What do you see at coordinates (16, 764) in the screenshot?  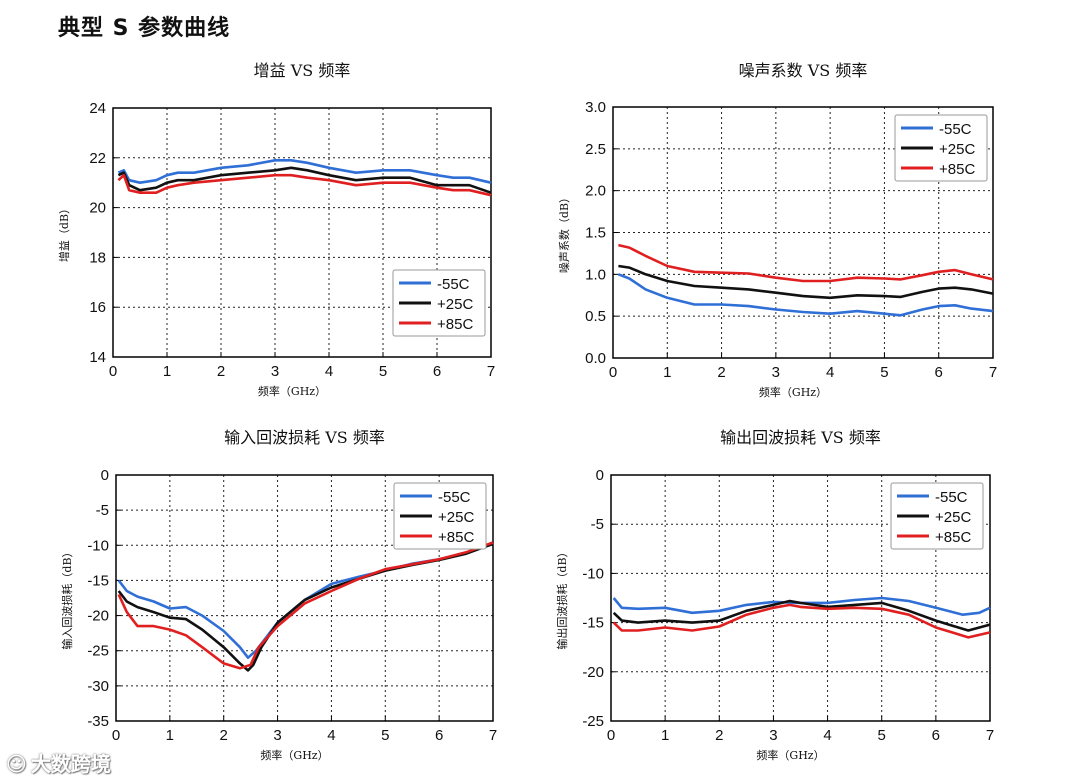 I see `brand-logo-icon: ☺` at bounding box center [16, 764].